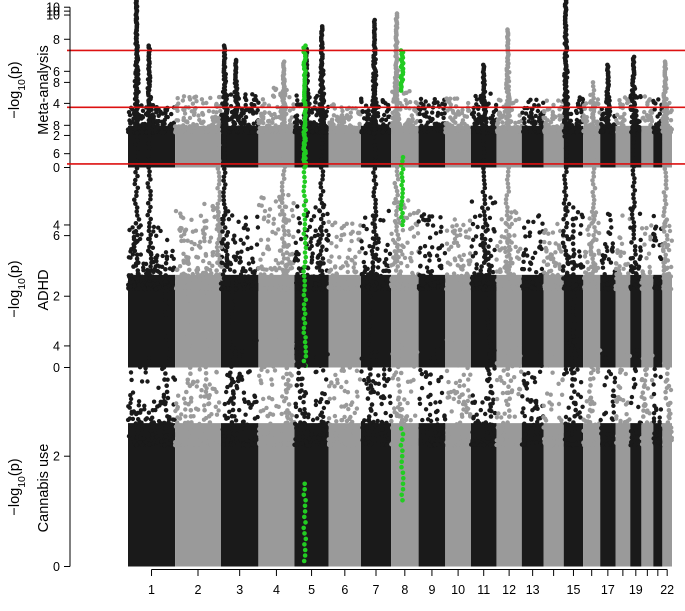  I want to click on adhd-chr-22-band, so click(667, 321).